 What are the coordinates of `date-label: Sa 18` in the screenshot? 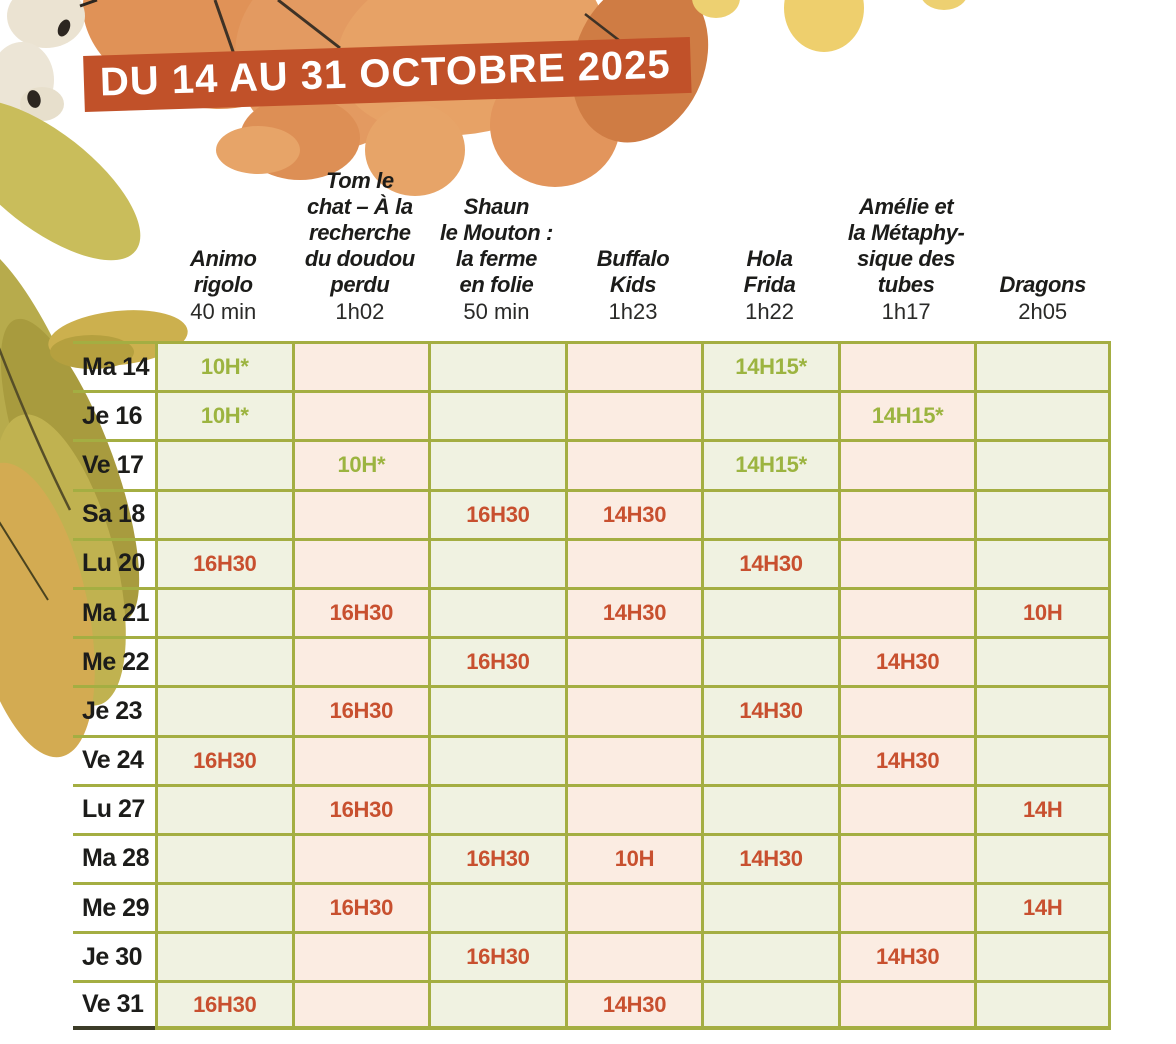 It's located at (114, 513).